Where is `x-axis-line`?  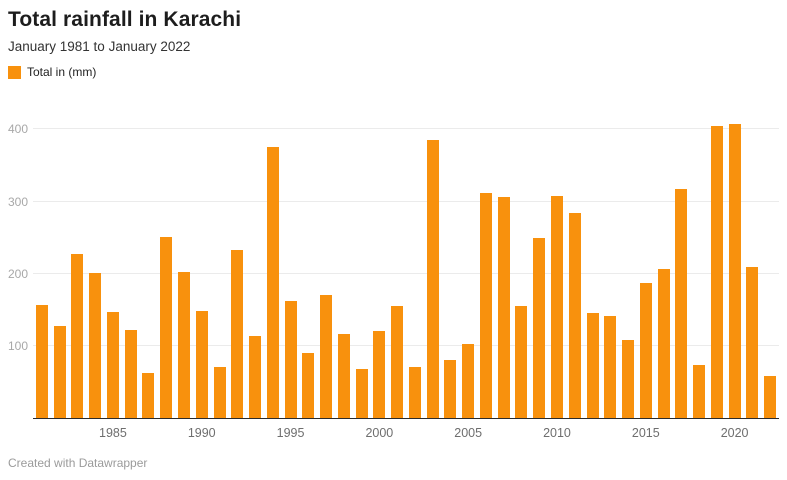
x-axis-line is located at coordinates (406, 418).